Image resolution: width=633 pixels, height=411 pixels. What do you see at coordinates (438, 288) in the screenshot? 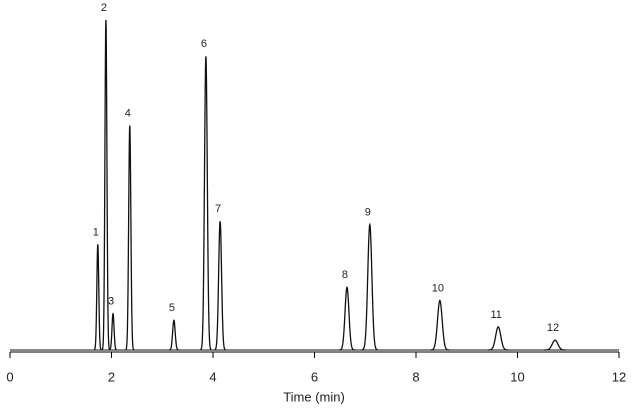
I see `peak-label: 10` at bounding box center [438, 288].